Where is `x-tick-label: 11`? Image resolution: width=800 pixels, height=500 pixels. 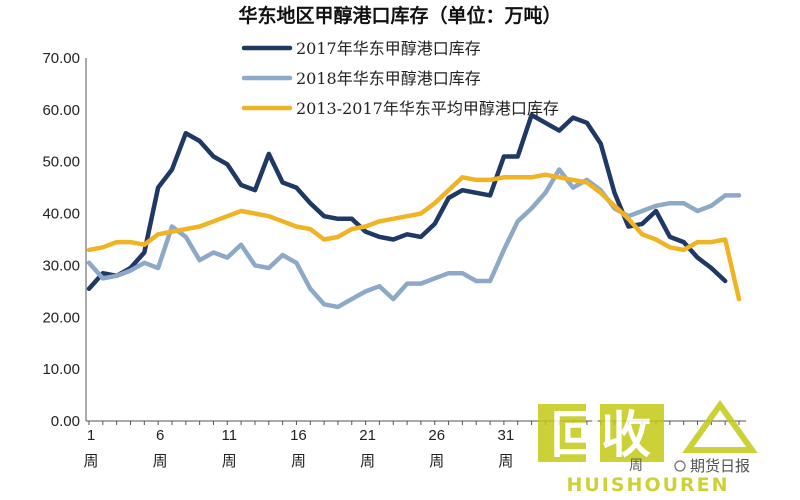
x-tick-label: 11 is located at coordinates (230, 435).